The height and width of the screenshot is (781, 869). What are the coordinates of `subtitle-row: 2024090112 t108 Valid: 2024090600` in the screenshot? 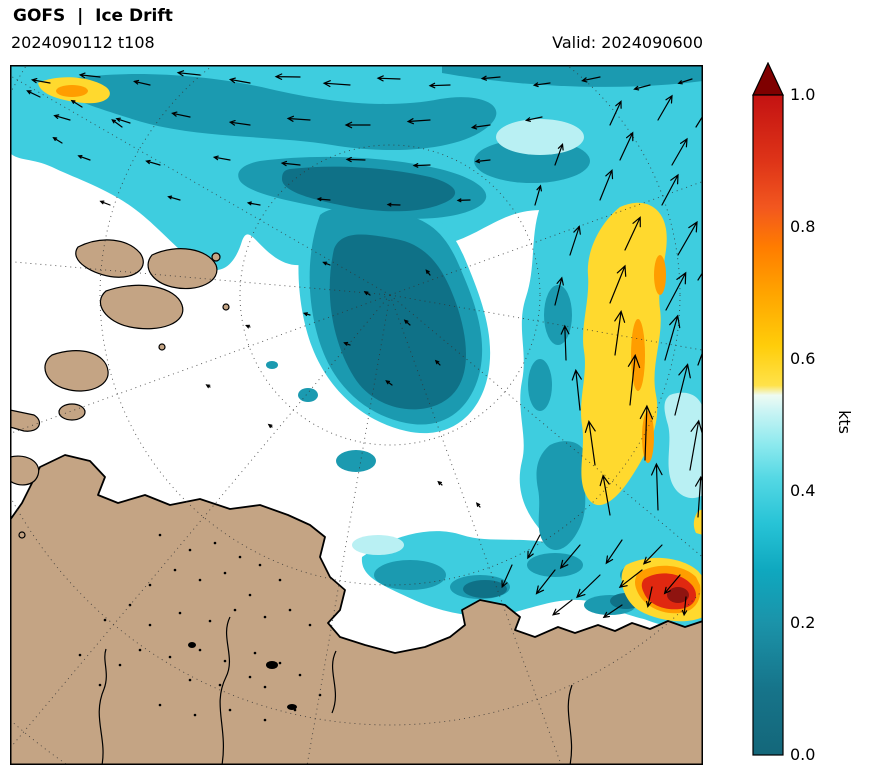 It's located at (357, 42).